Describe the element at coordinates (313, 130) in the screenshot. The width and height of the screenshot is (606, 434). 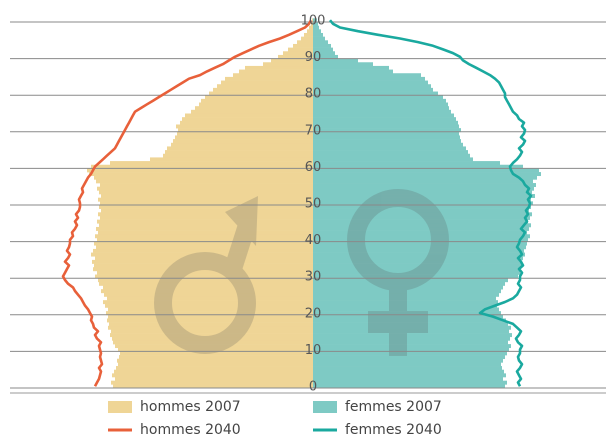
I see `y-tick-label: 70` at that location.